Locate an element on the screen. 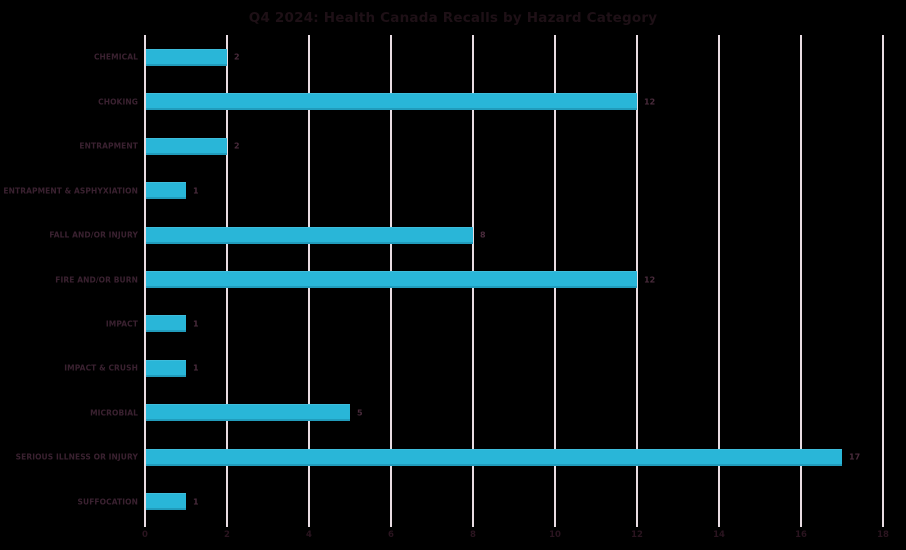 The image size is (906, 550). x-tick-label: 4 is located at coordinates (309, 535).